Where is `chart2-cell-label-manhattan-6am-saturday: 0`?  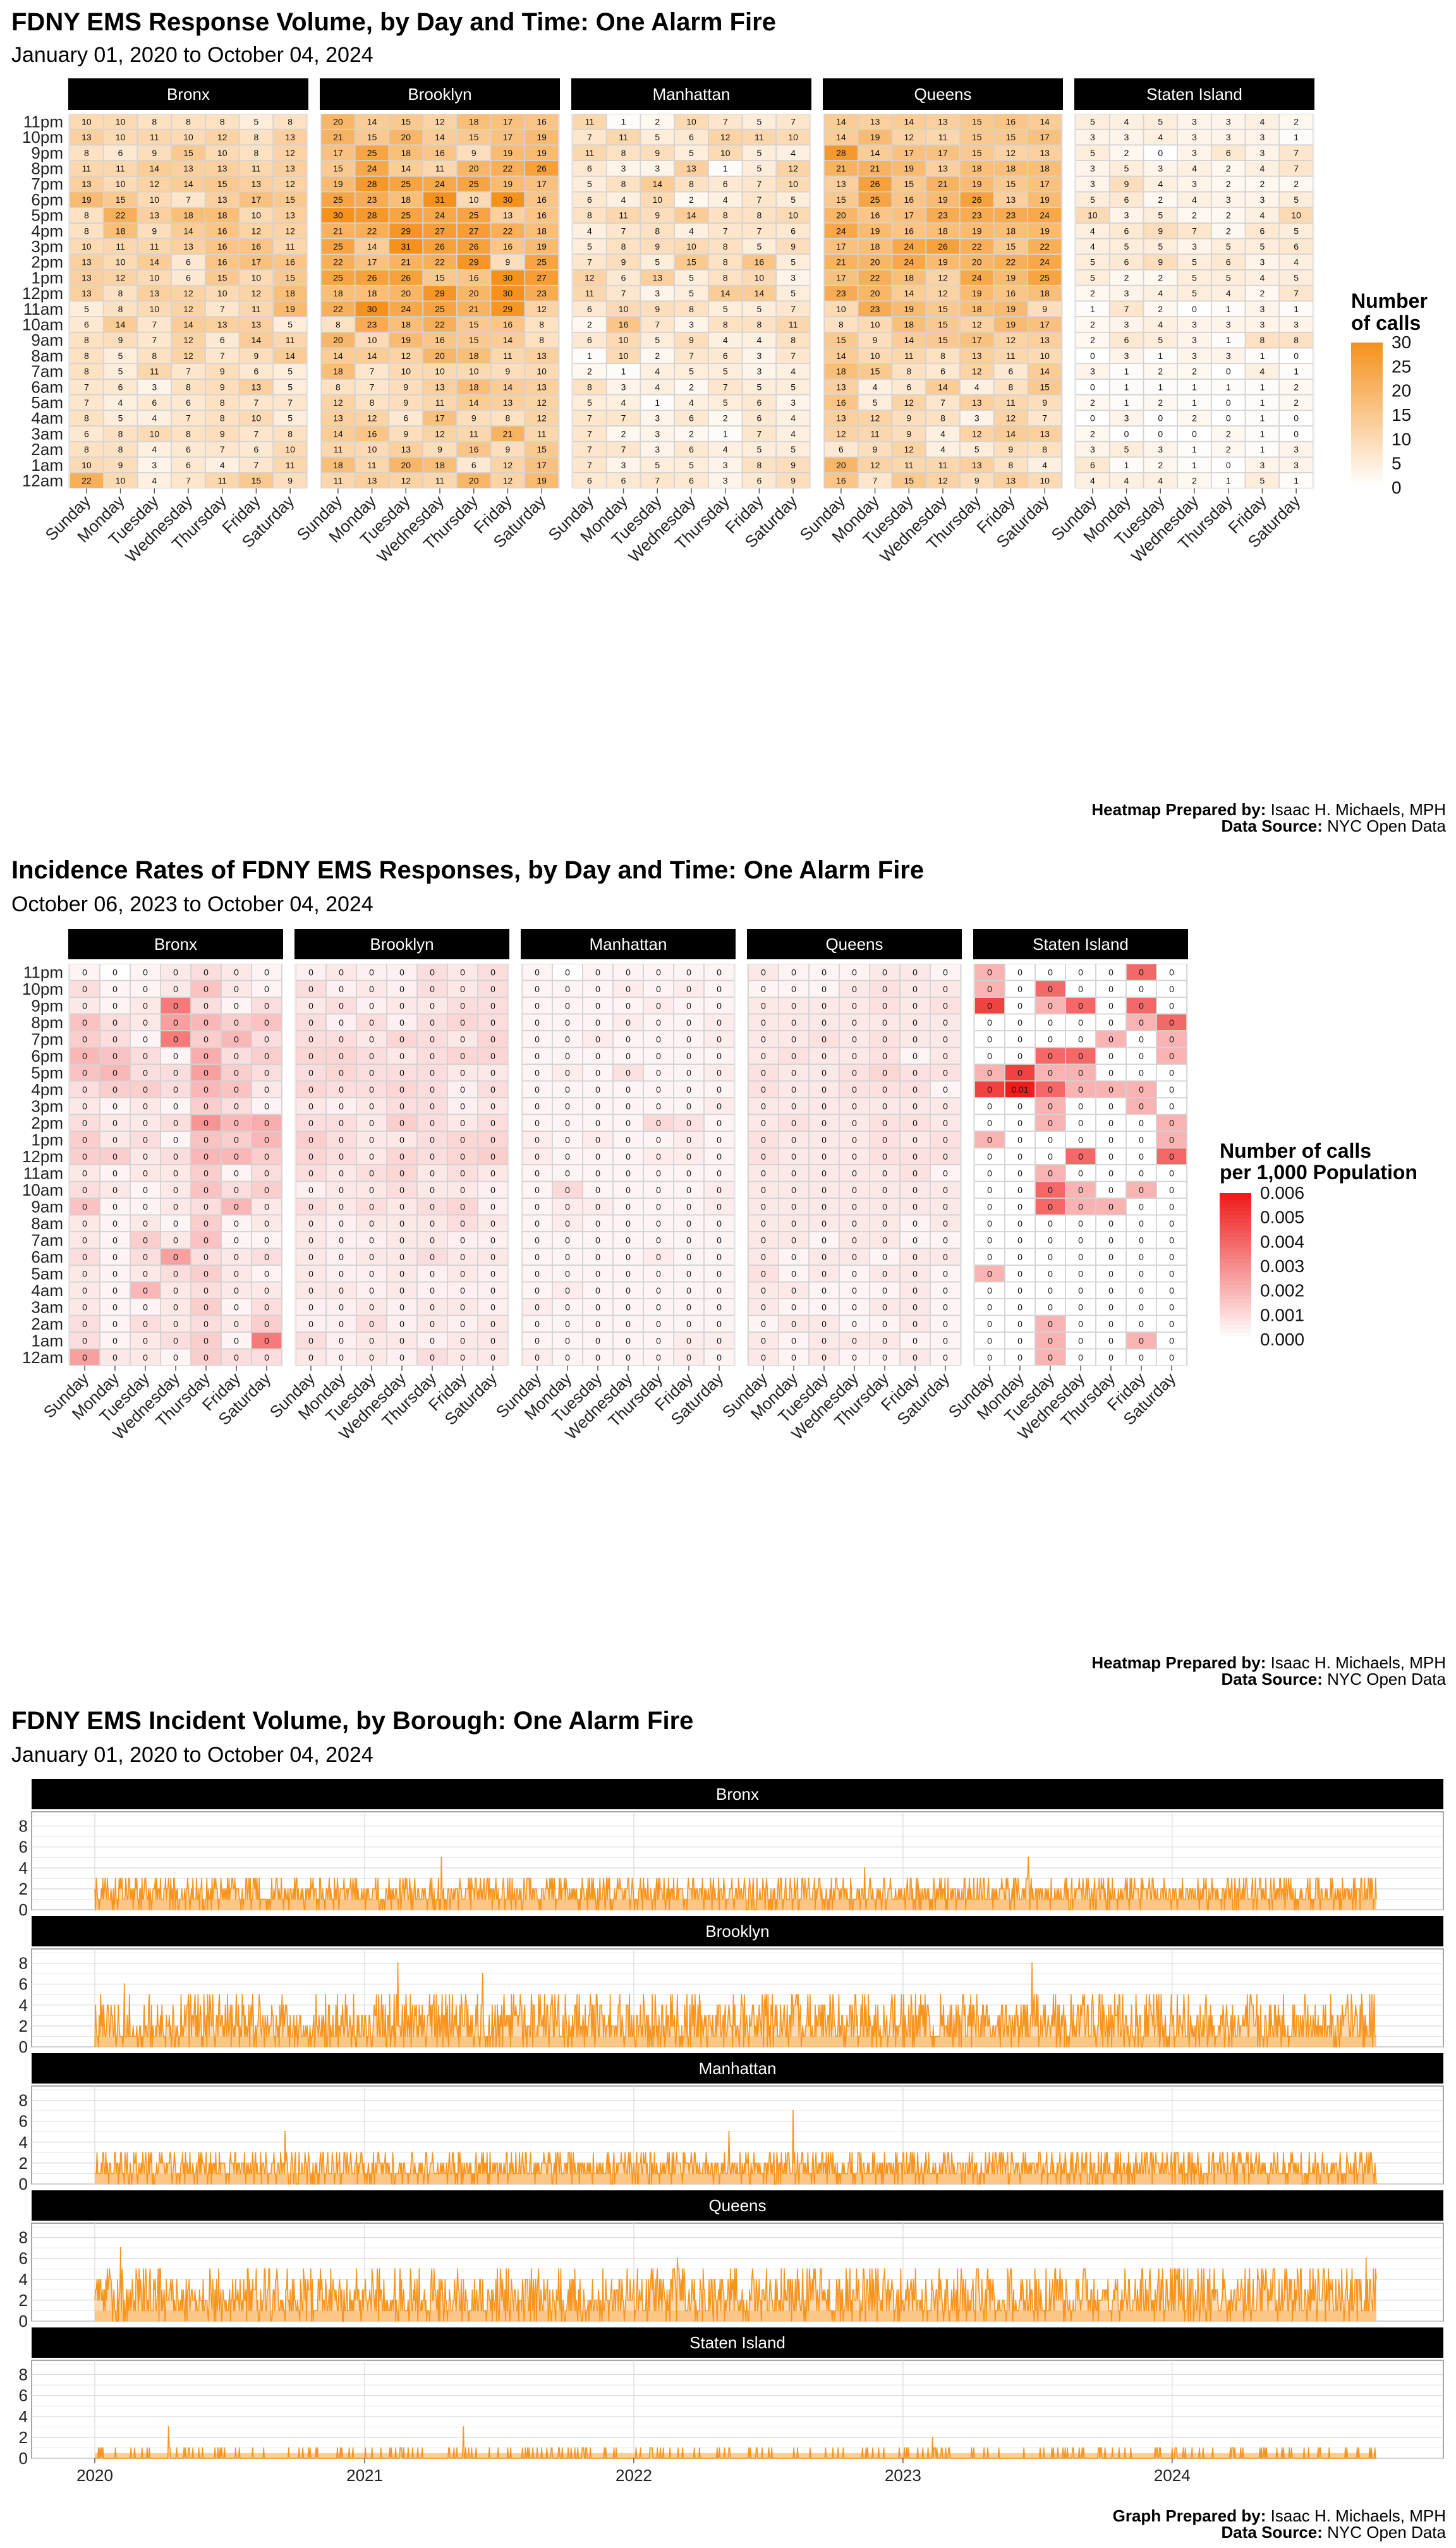
chart2-cell-label-manhattan-6am-saturday: 0 is located at coordinates (719, 1257).